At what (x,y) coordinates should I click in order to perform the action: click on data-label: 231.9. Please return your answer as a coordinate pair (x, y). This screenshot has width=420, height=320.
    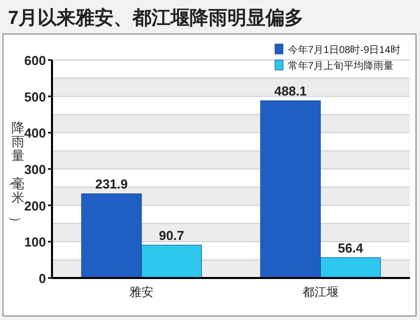
    Looking at the image, I should click on (111, 184).